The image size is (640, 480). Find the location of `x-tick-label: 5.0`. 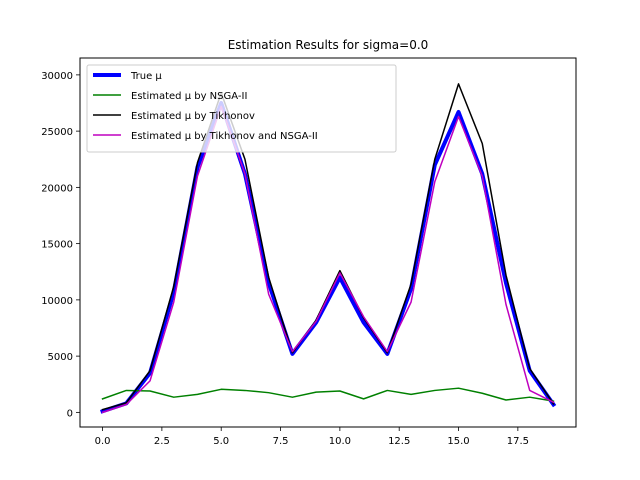

x-tick-label: 5.0 is located at coordinates (221, 441).